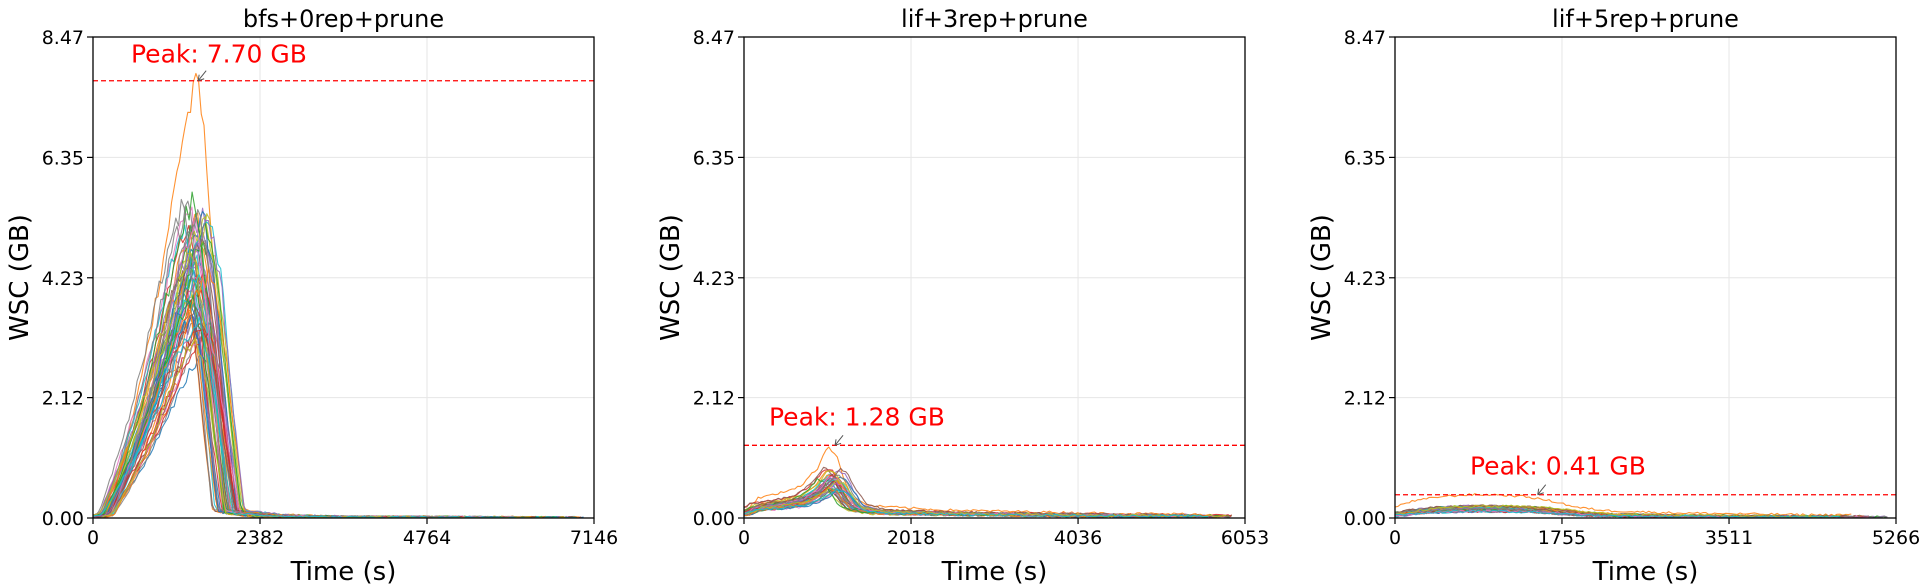 This screenshot has height=585, width=1927. I want to click on peak-label: Peak: 1.28 GB, so click(857, 416).